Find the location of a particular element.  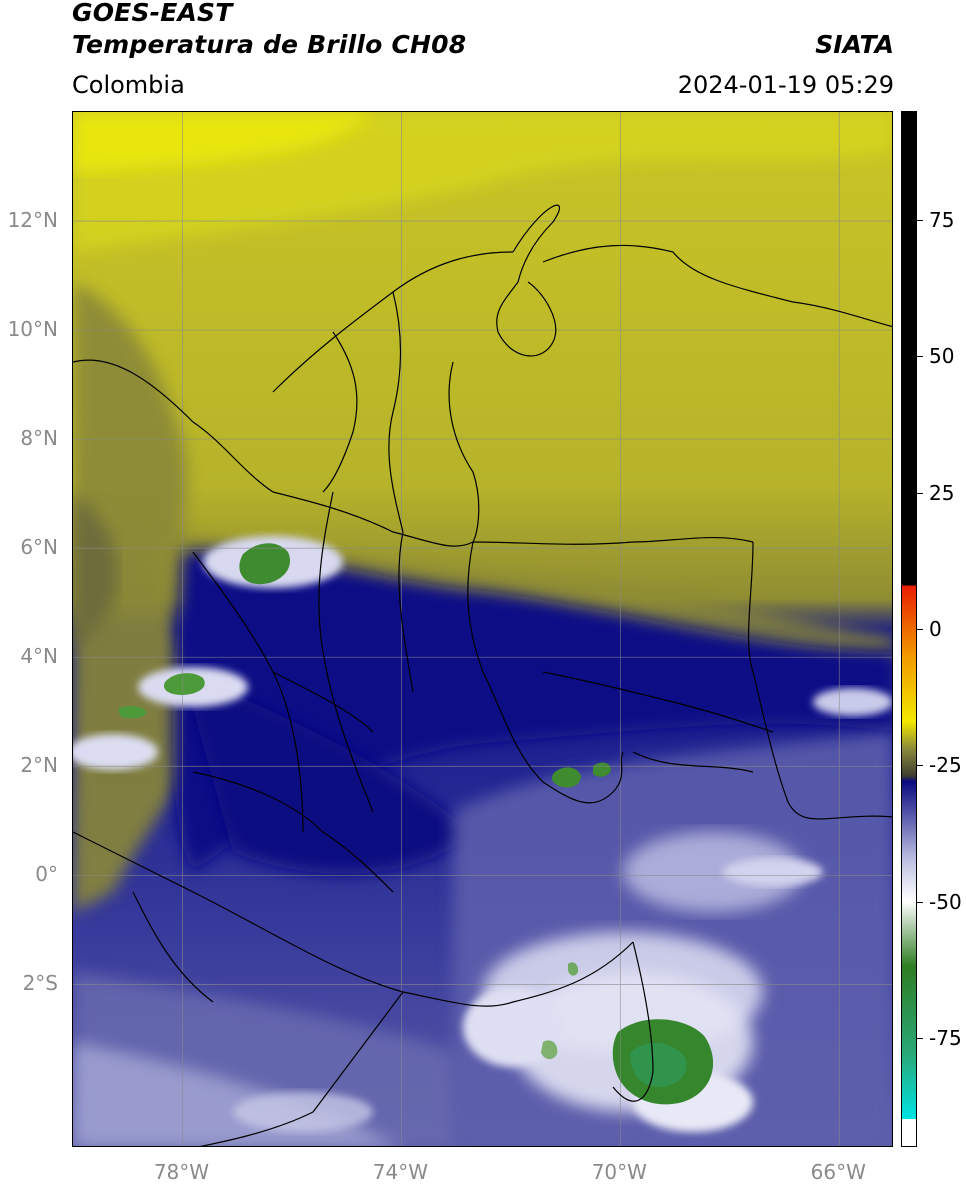

colorbar-tick-label: -25 is located at coordinates (945, 765).